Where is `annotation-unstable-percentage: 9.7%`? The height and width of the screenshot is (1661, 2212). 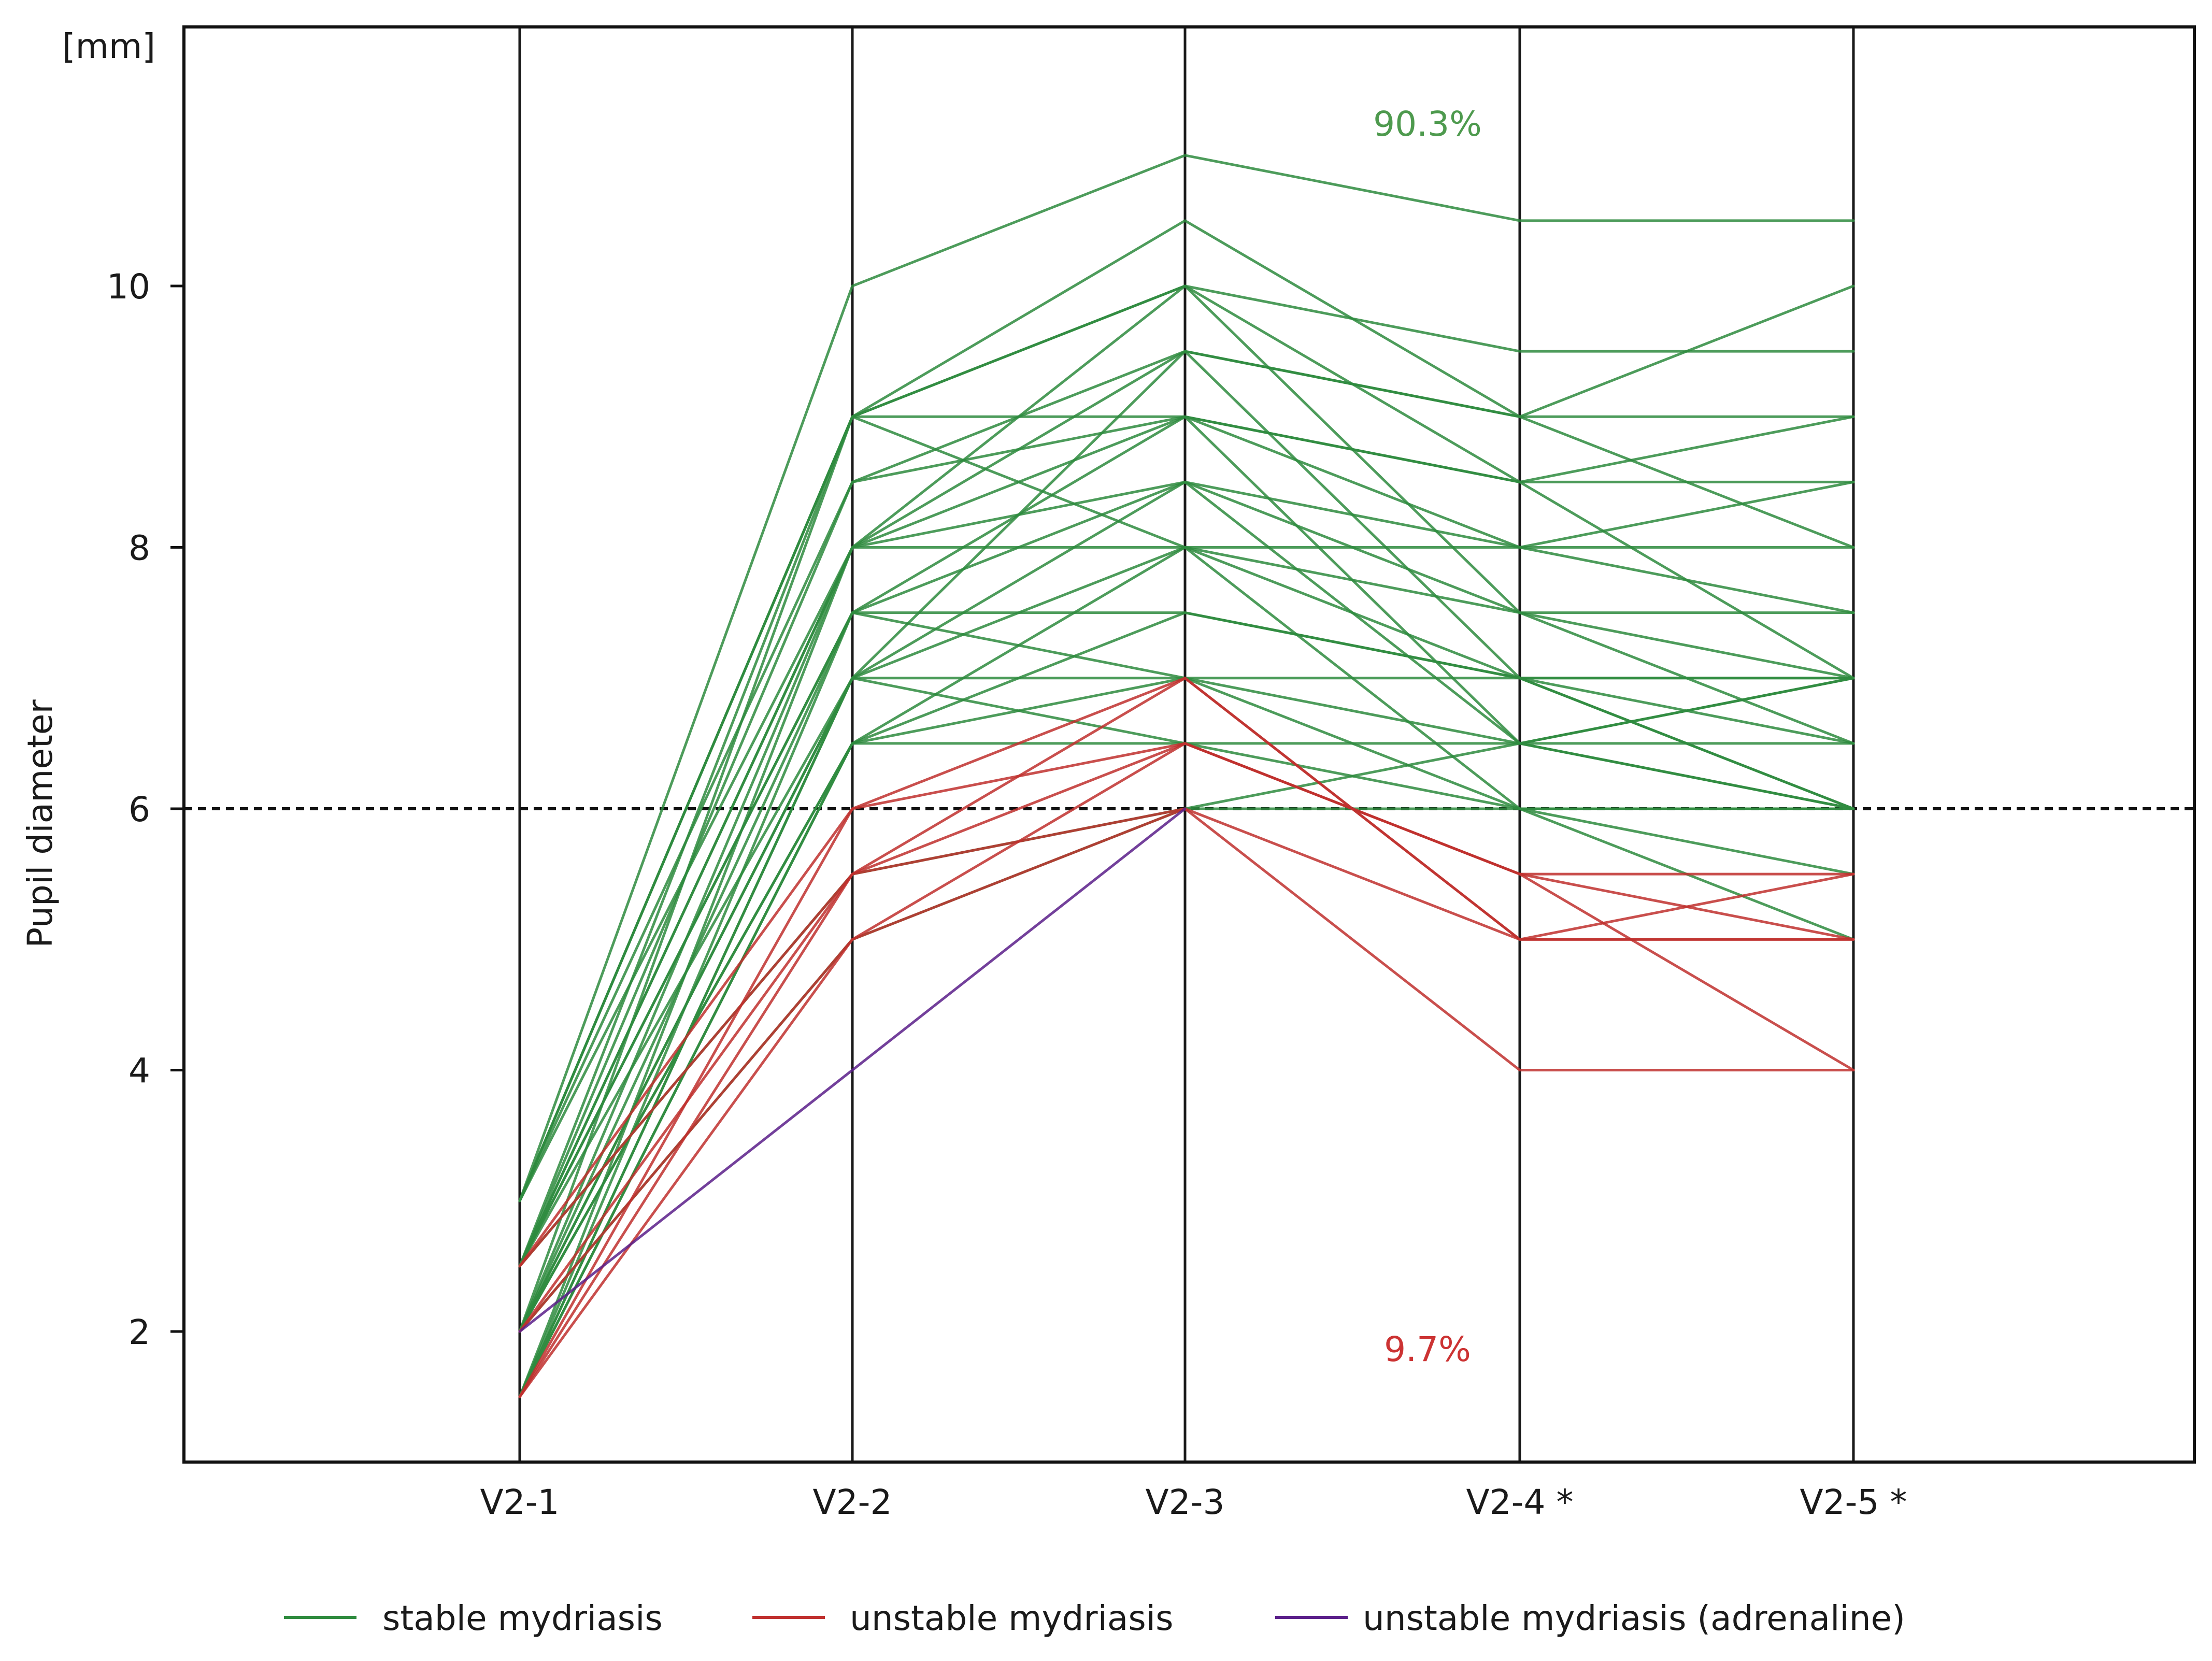 annotation-unstable-percentage: 9.7% is located at coordinates (1427, 1349).